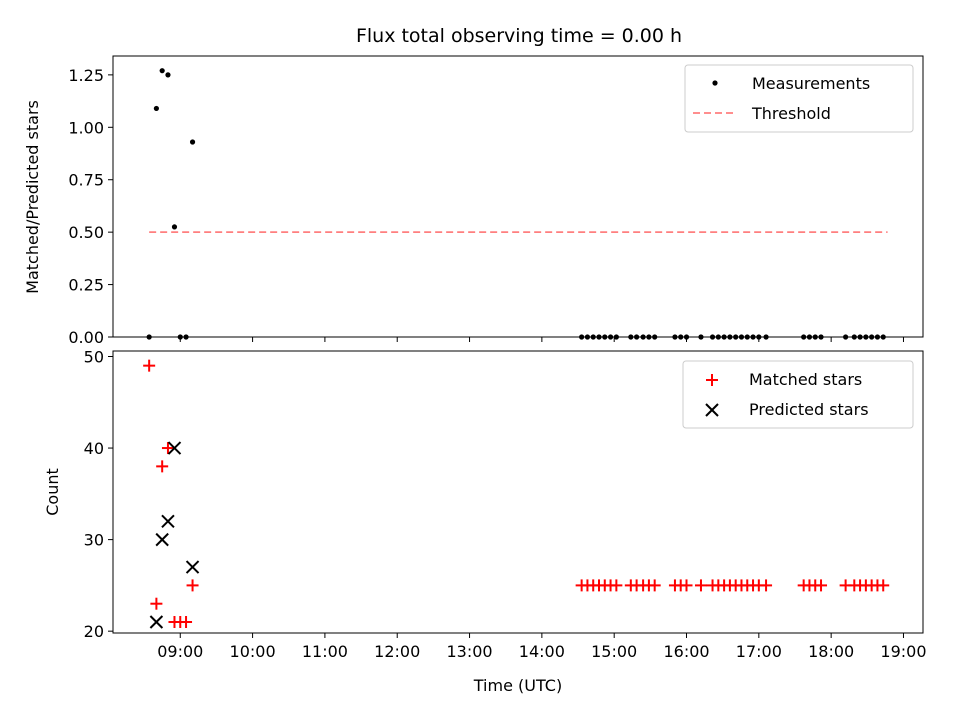  Describe the element at coordinates (94, 448) in the screenshot. I see `bottom-ytick-label: 40` at that location.